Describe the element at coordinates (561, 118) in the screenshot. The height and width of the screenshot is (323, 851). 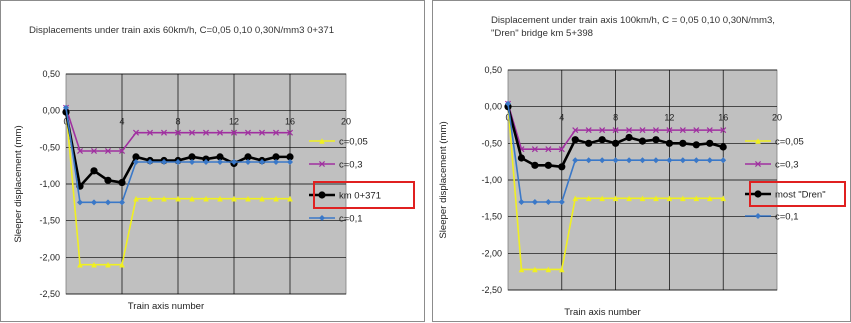
I see `x-tick-label: 4` at that location.